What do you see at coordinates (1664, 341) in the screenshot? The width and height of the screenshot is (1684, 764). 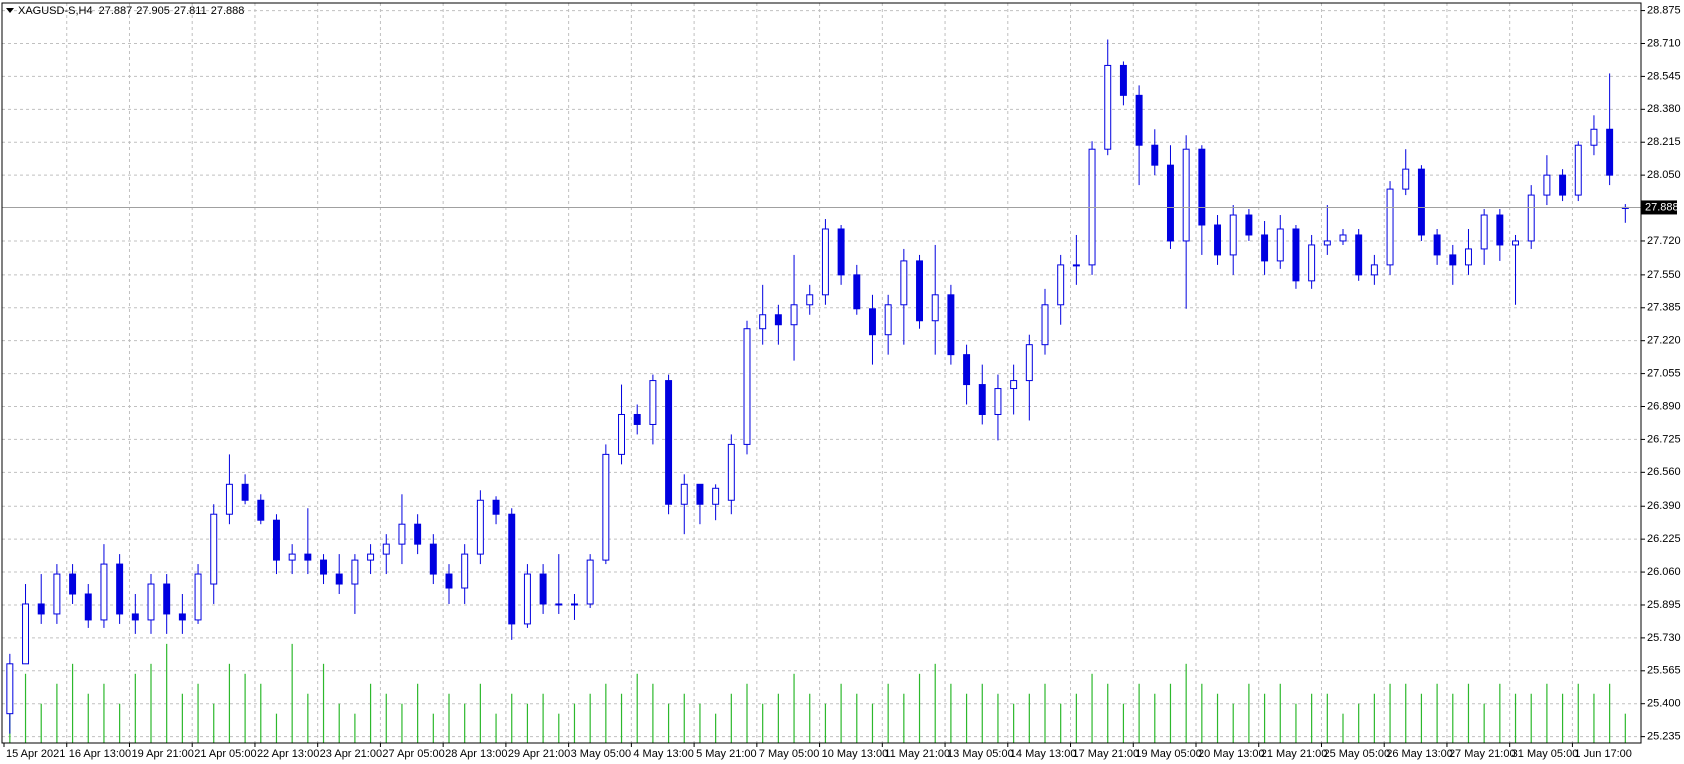 I see `y-tick-label: 27.220` at bounding box center [1664, 341].